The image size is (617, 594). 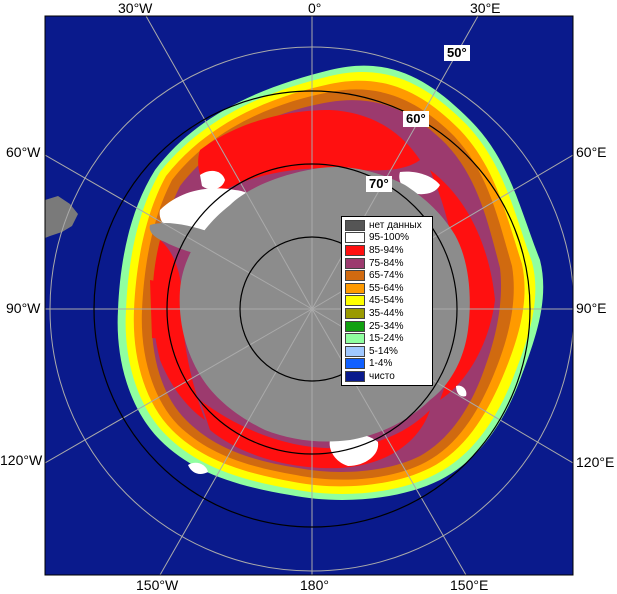 What do you see at coordinates (389, 238) in the screenshot?
I see `legend-label: 95-100%` at bounding box center [389, 238].